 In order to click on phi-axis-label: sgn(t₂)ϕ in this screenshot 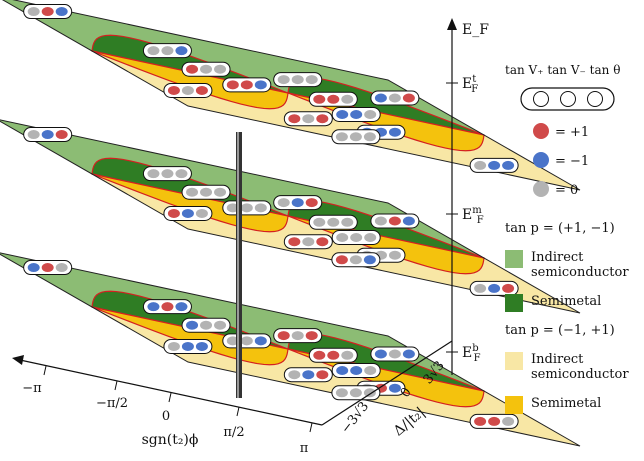, I will do `click(170, 440)`.